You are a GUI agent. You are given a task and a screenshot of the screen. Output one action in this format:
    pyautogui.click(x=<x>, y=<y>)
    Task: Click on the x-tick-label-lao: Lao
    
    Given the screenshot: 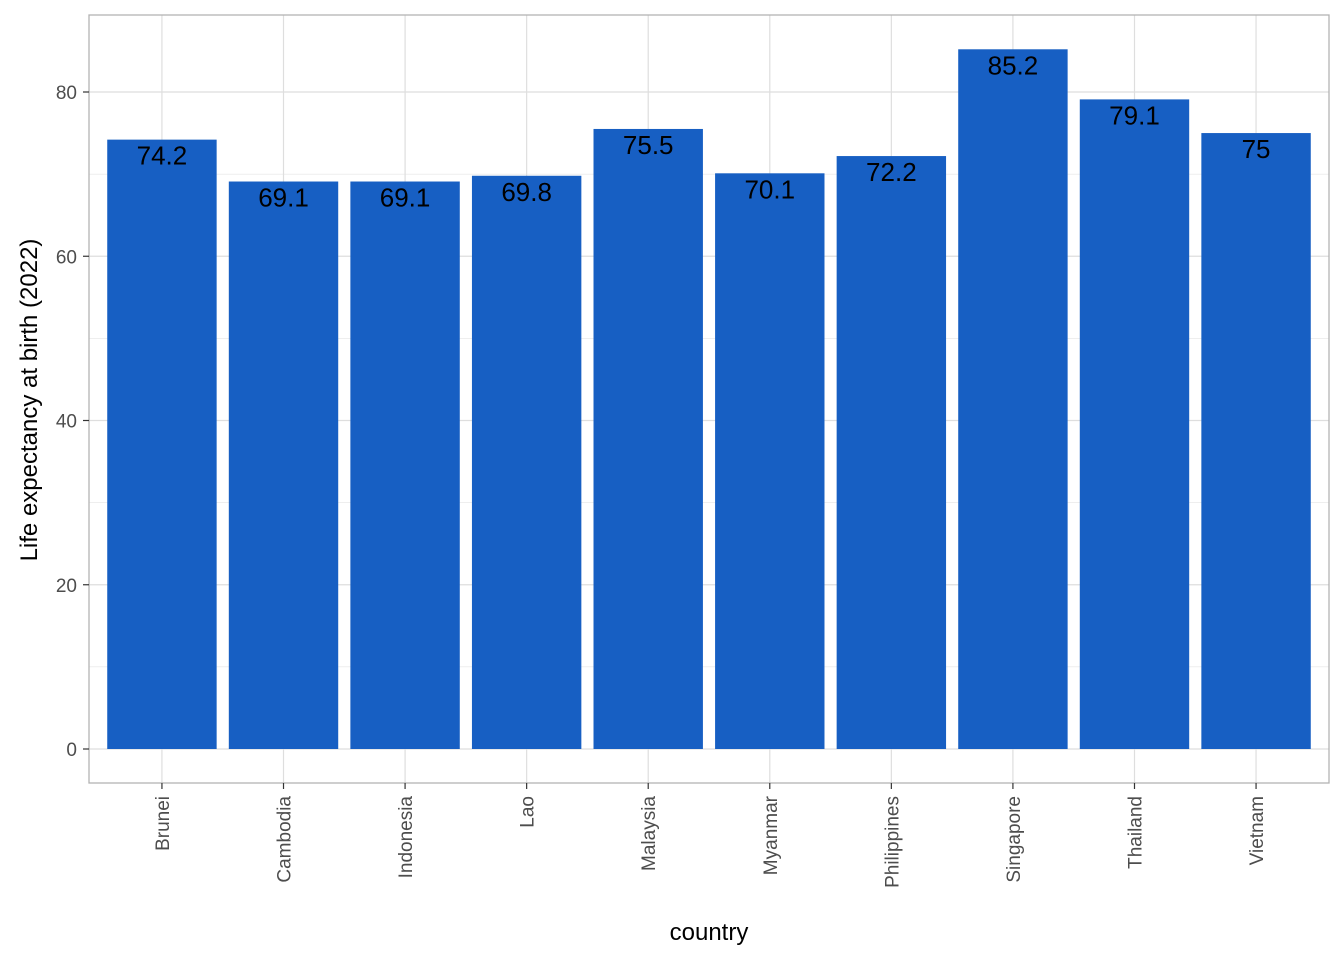 What is the action you would take?
    pyautogui.click(x=528, y=812)
    